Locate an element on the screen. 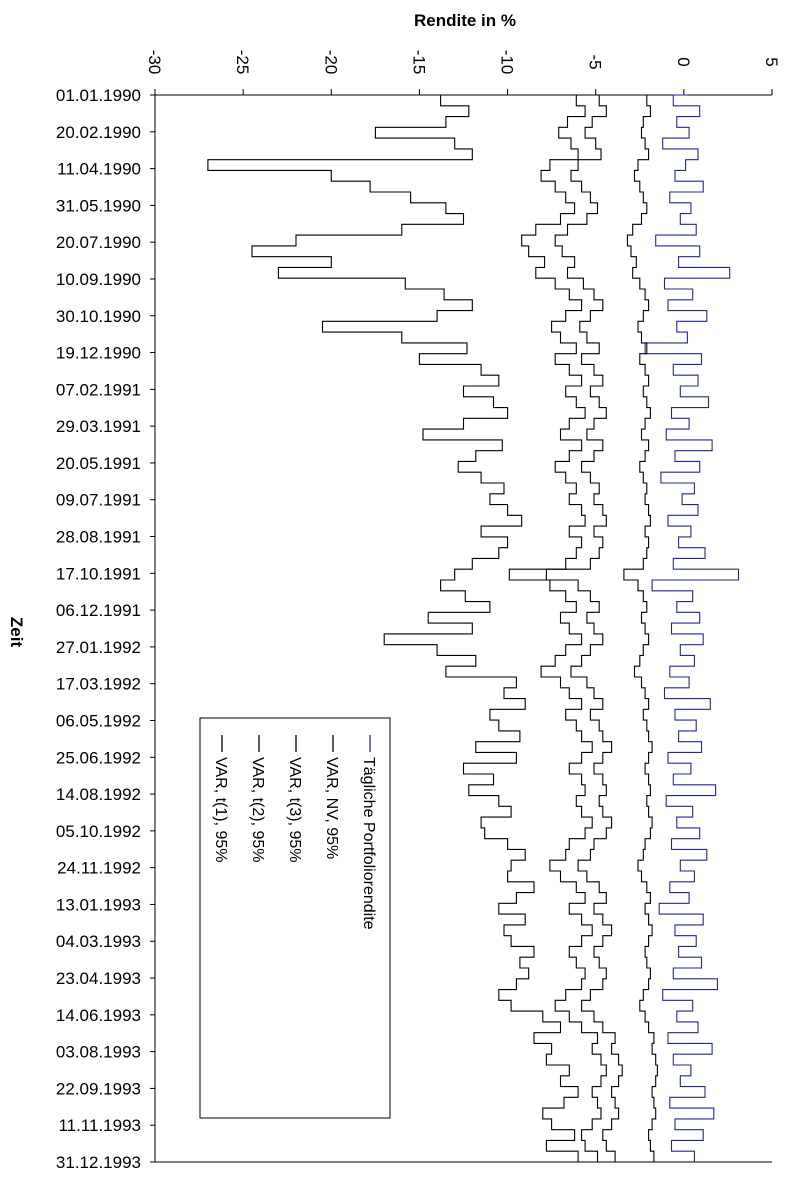  time-tick-label: 17.03.1992 is located at coordinates (98, 684).